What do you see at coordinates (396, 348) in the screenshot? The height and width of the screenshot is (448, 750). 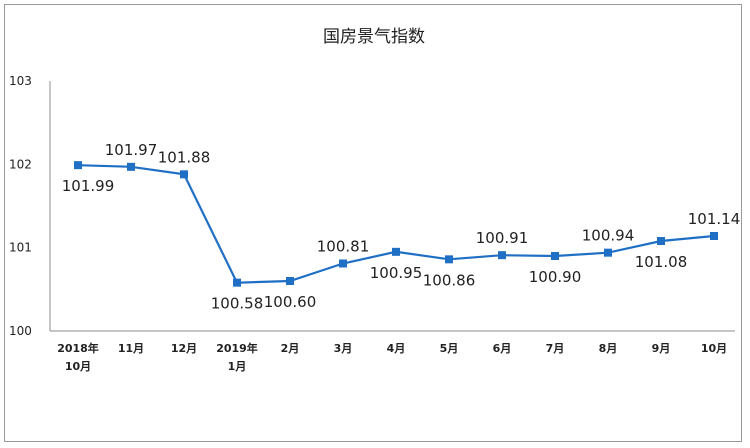 I see `x-tick-label: 4月` at bounding box center [396, 348].